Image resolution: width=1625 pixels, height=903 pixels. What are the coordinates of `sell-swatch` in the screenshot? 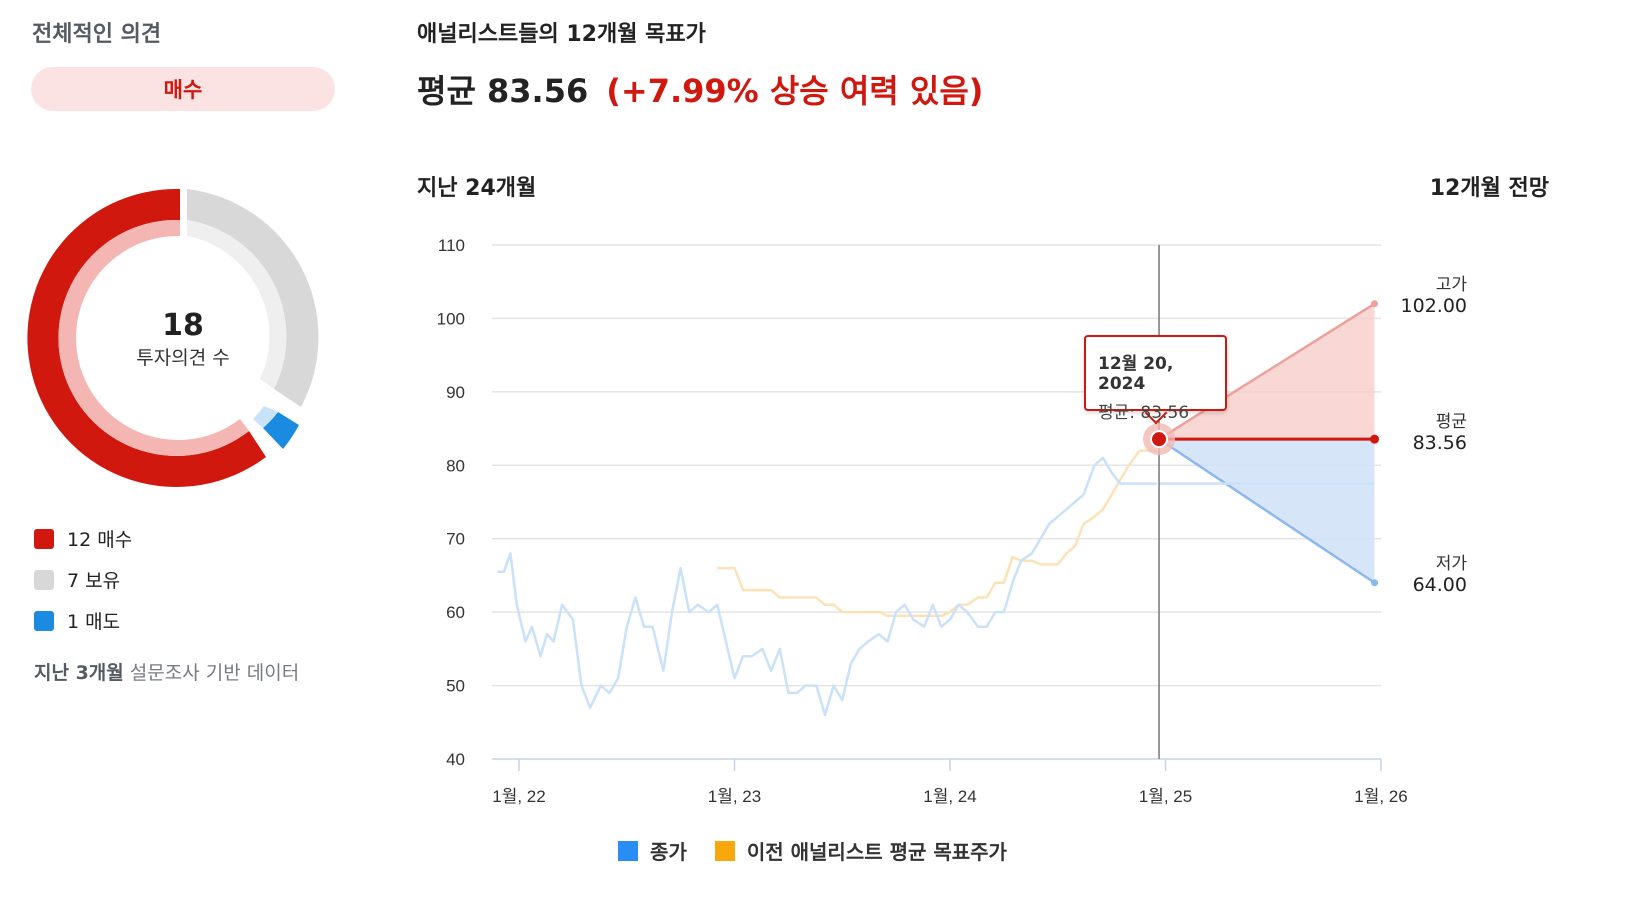 It's located at (44, 620).